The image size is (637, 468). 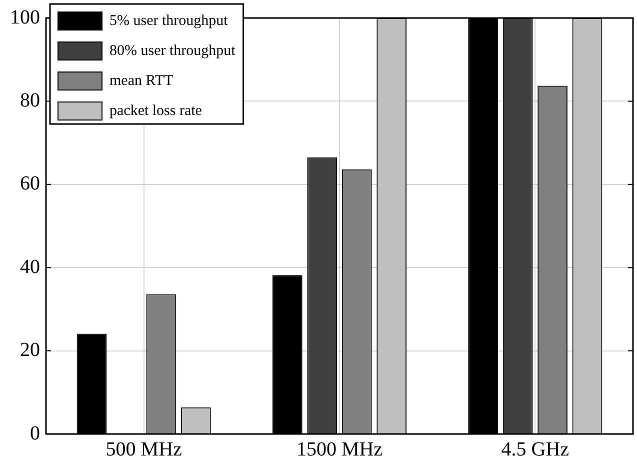 I want to click on y-tick-label: 100, so click(x=25, y=17).